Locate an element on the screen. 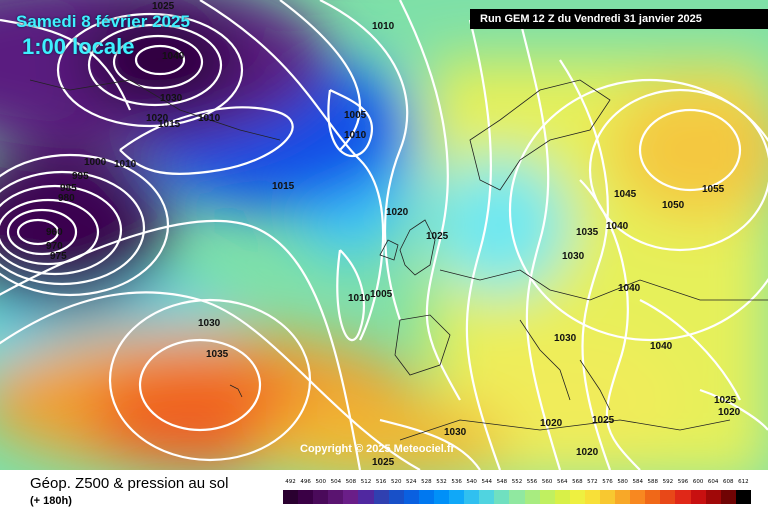 This screenshot has width=768, height=512. forecast-date: Samedi 8 février 2025 is located at coordinates (103, 21).